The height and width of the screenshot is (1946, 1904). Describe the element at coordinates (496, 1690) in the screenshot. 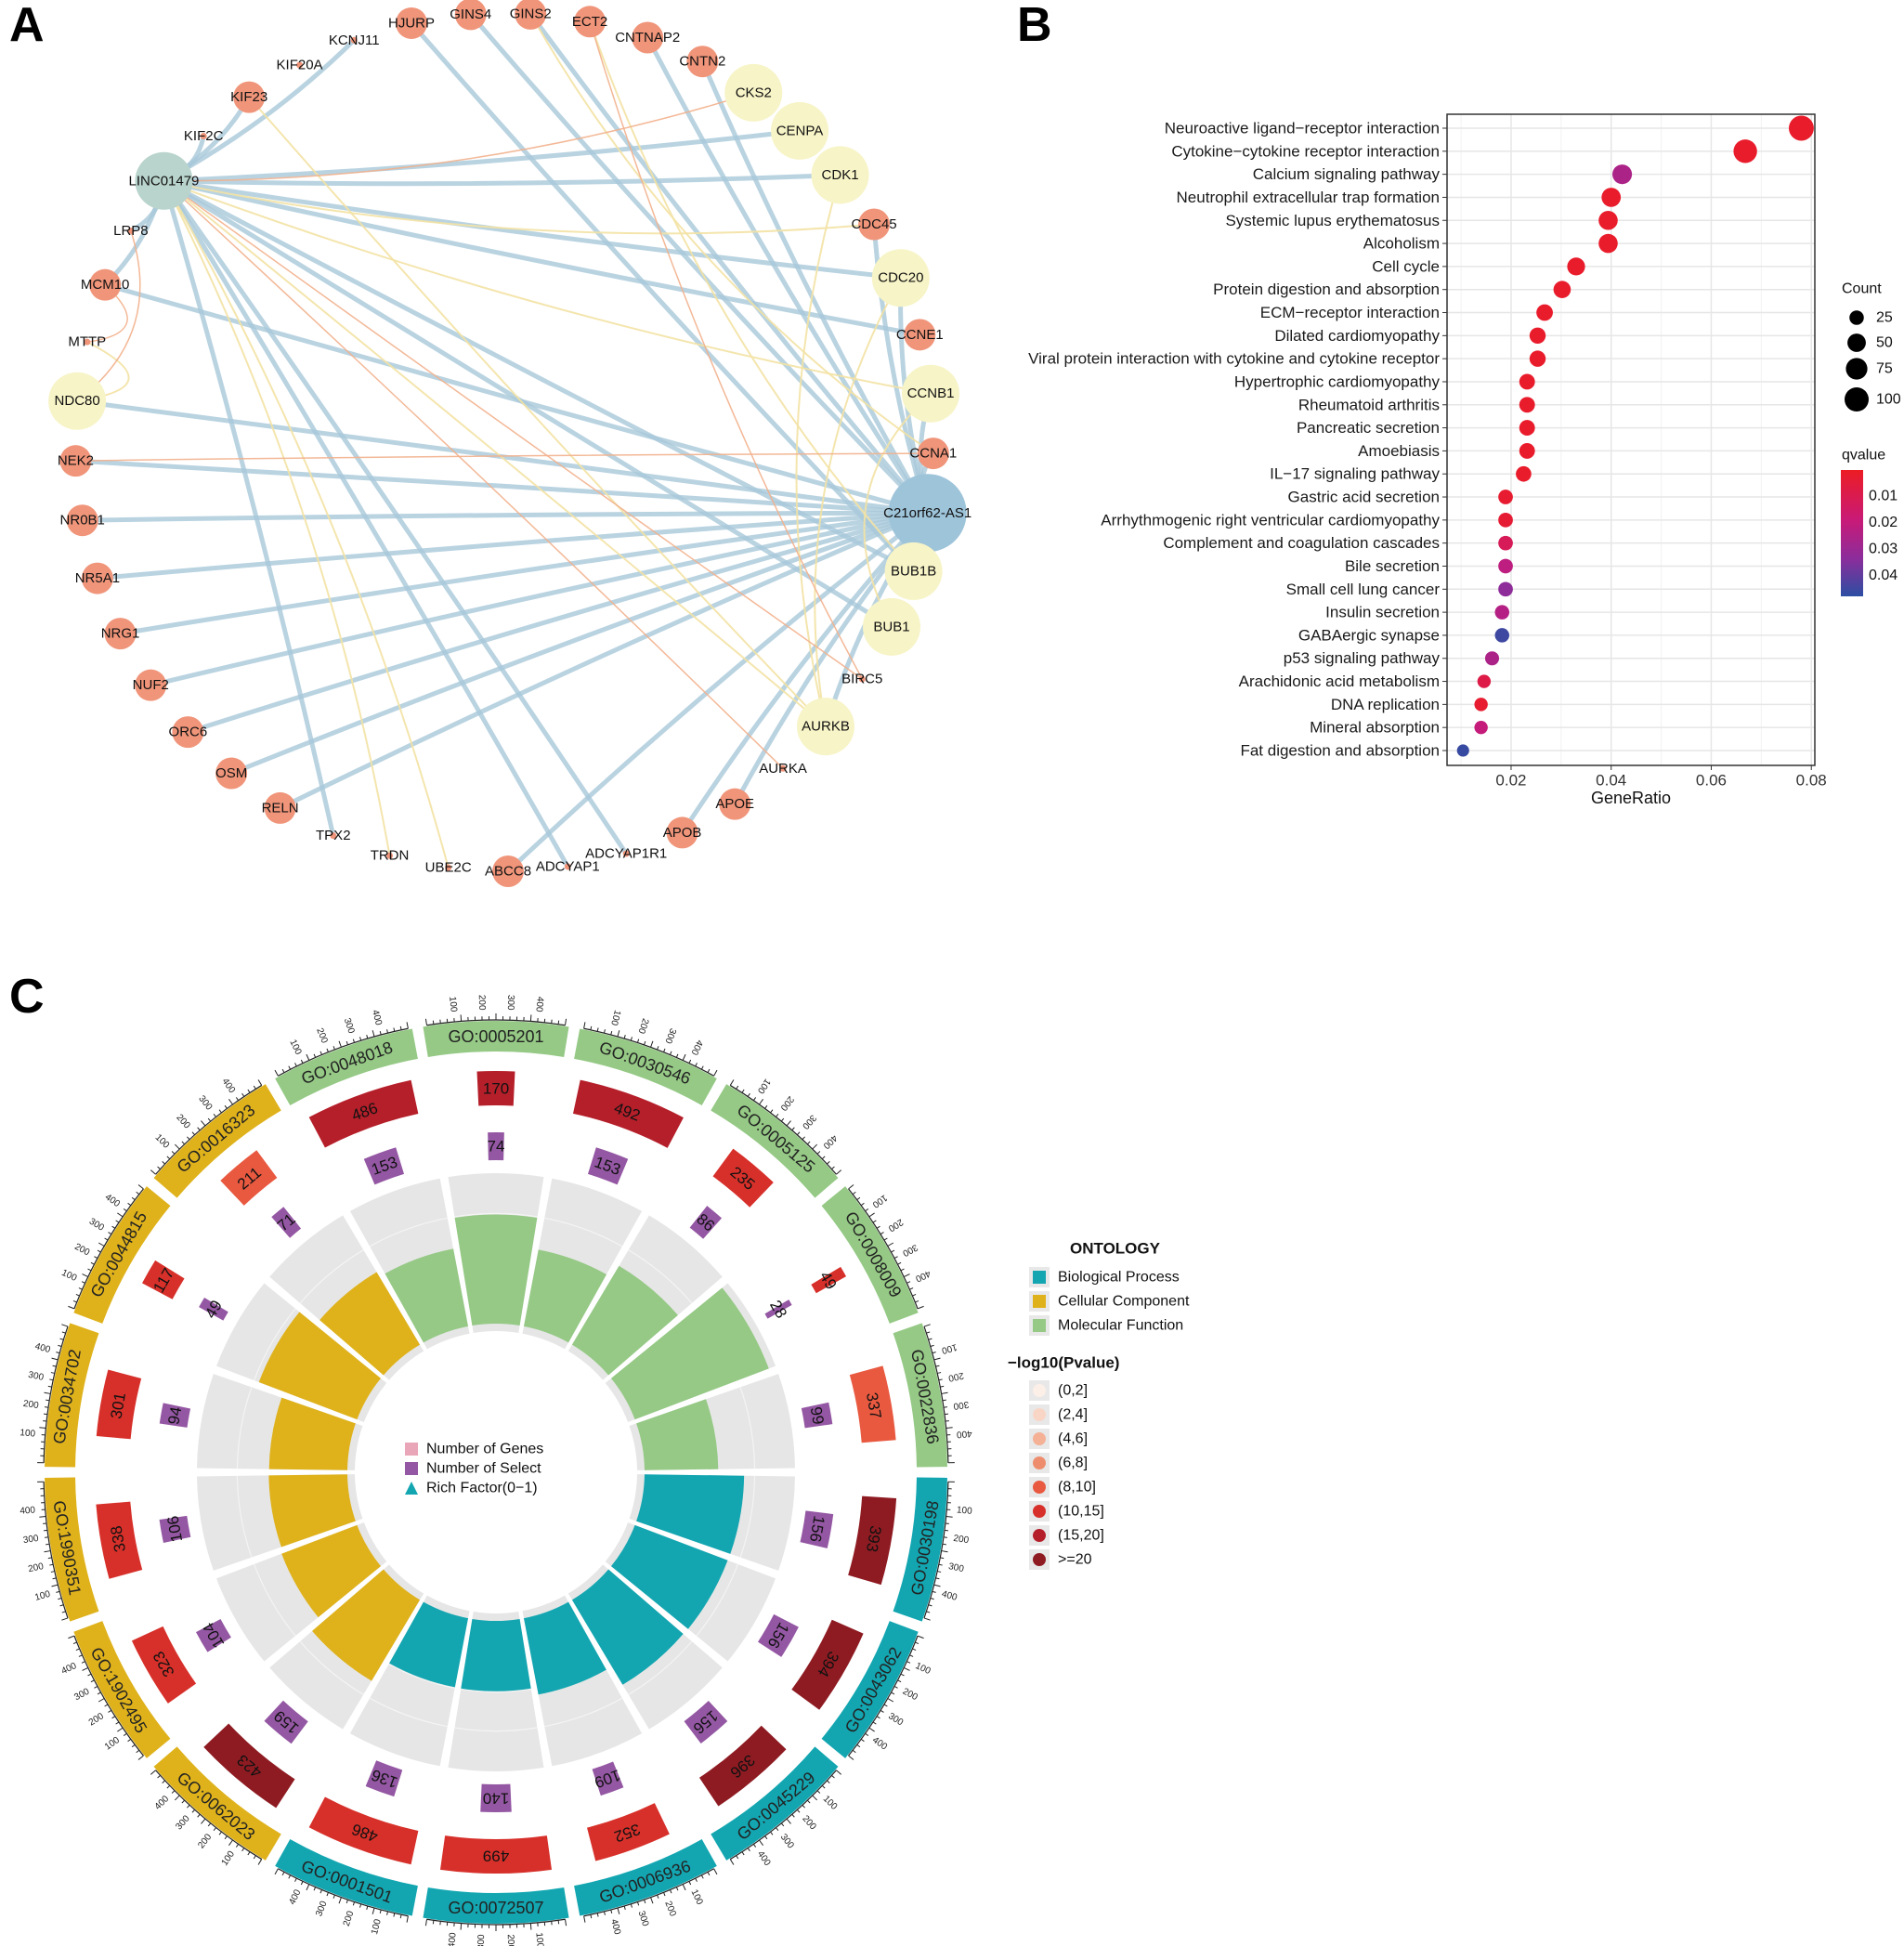

I see `track-gridline` at that location.